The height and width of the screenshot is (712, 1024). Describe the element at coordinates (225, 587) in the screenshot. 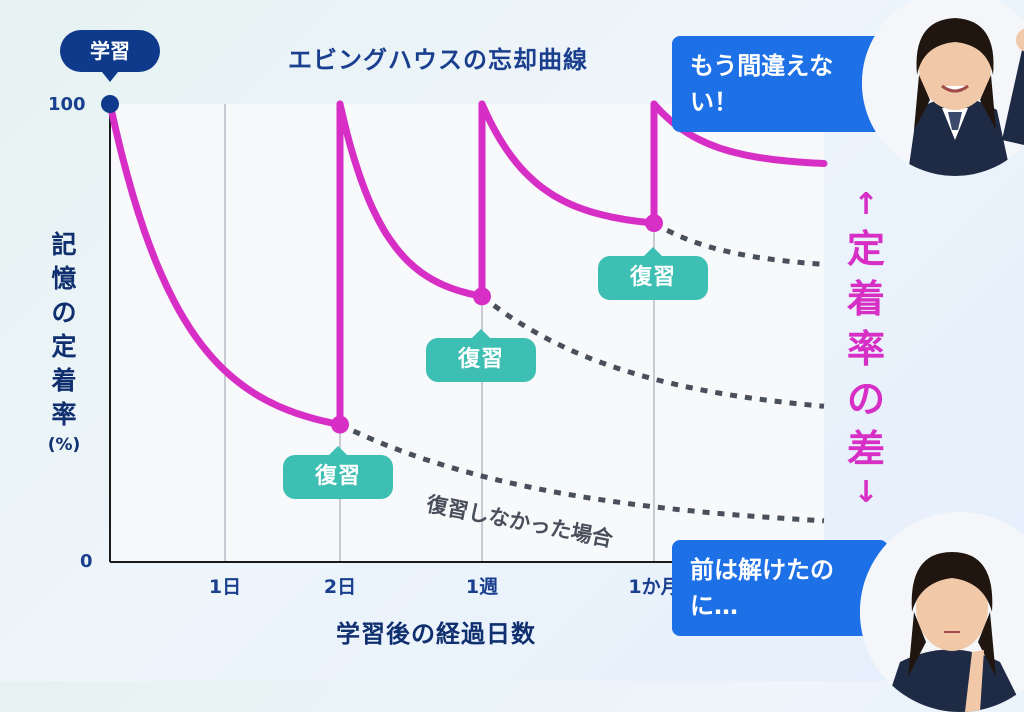

I see `x-tick-1day: 1日` at that location.